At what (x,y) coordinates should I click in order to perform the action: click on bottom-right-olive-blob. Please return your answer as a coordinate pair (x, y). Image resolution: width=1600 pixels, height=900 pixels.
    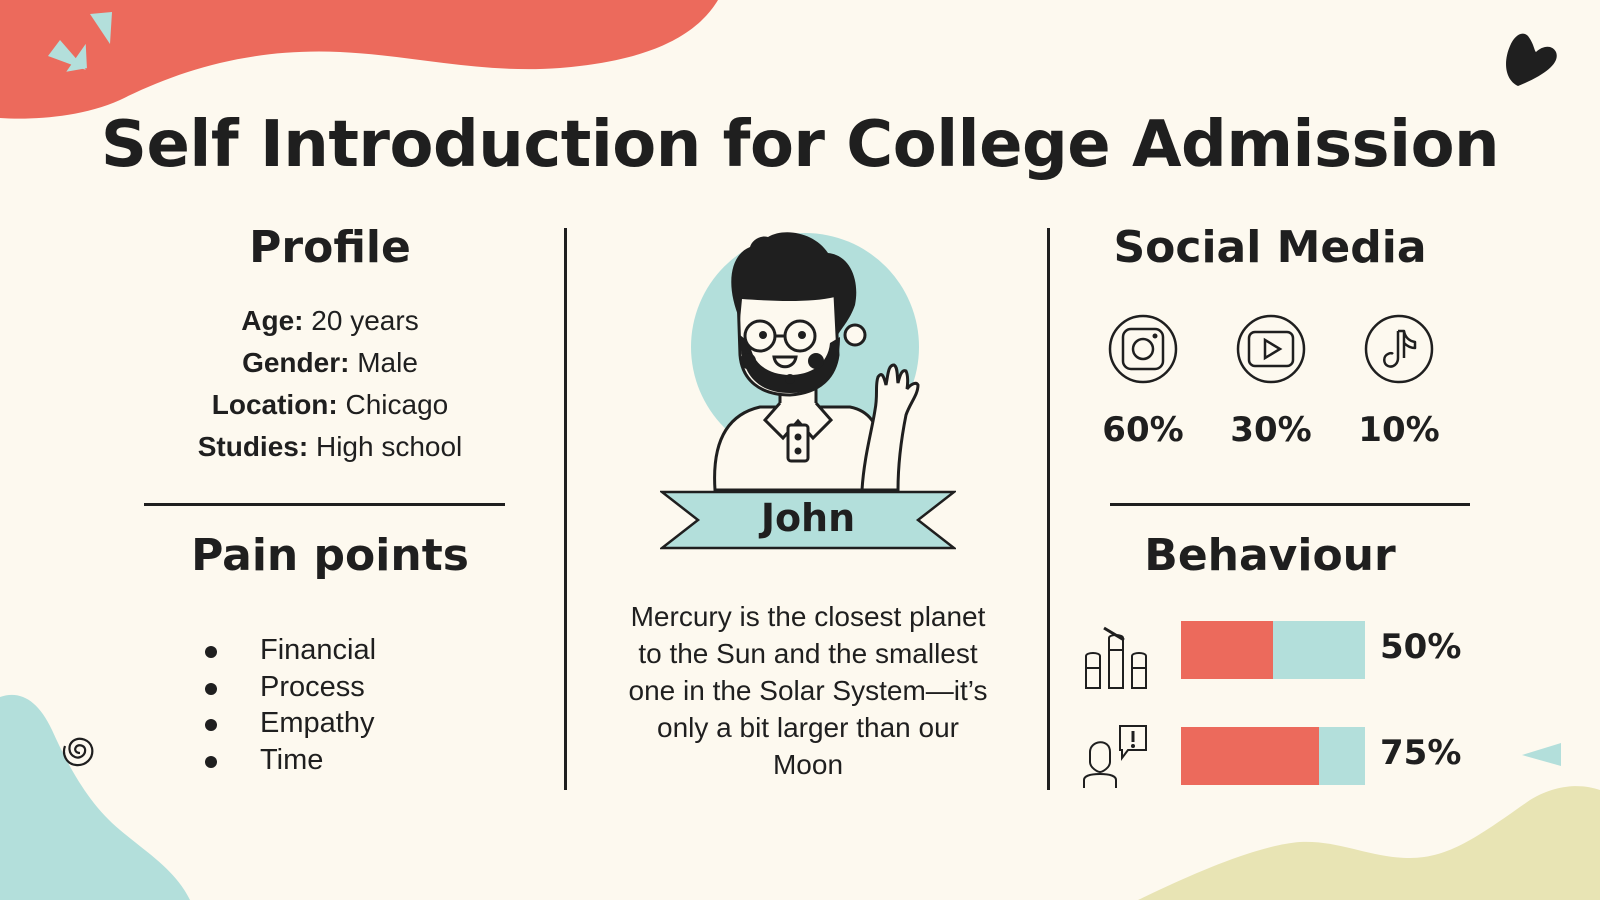
    Looking at the image, I should click on (1369, 843).